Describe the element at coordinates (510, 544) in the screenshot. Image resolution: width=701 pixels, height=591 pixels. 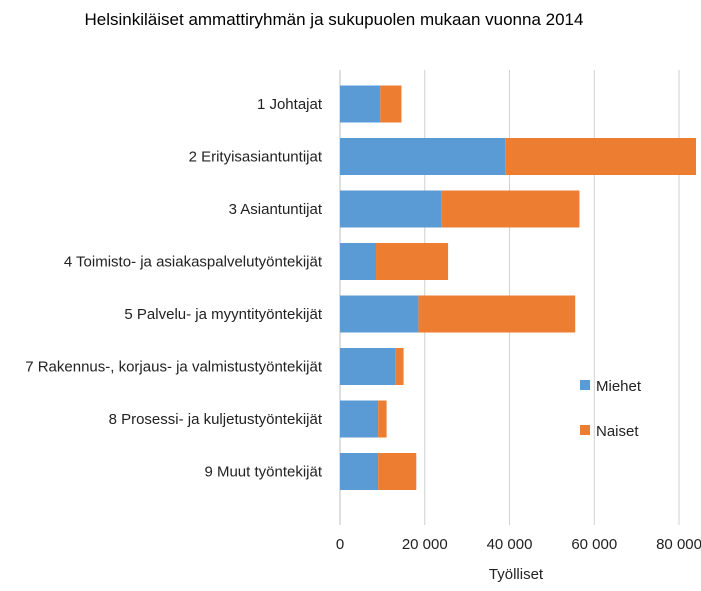
I see `x-tick-label: 40 000` at that location.